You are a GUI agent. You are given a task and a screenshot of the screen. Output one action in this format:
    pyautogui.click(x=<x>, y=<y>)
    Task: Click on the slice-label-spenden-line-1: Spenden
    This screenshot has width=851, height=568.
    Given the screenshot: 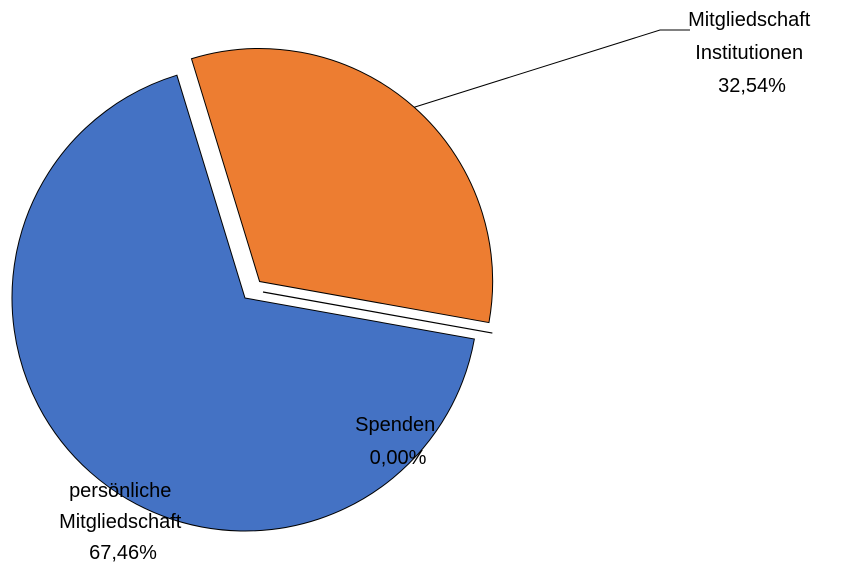 What is the action you would take?
    pyautogui.click(x=395, y=425)
    